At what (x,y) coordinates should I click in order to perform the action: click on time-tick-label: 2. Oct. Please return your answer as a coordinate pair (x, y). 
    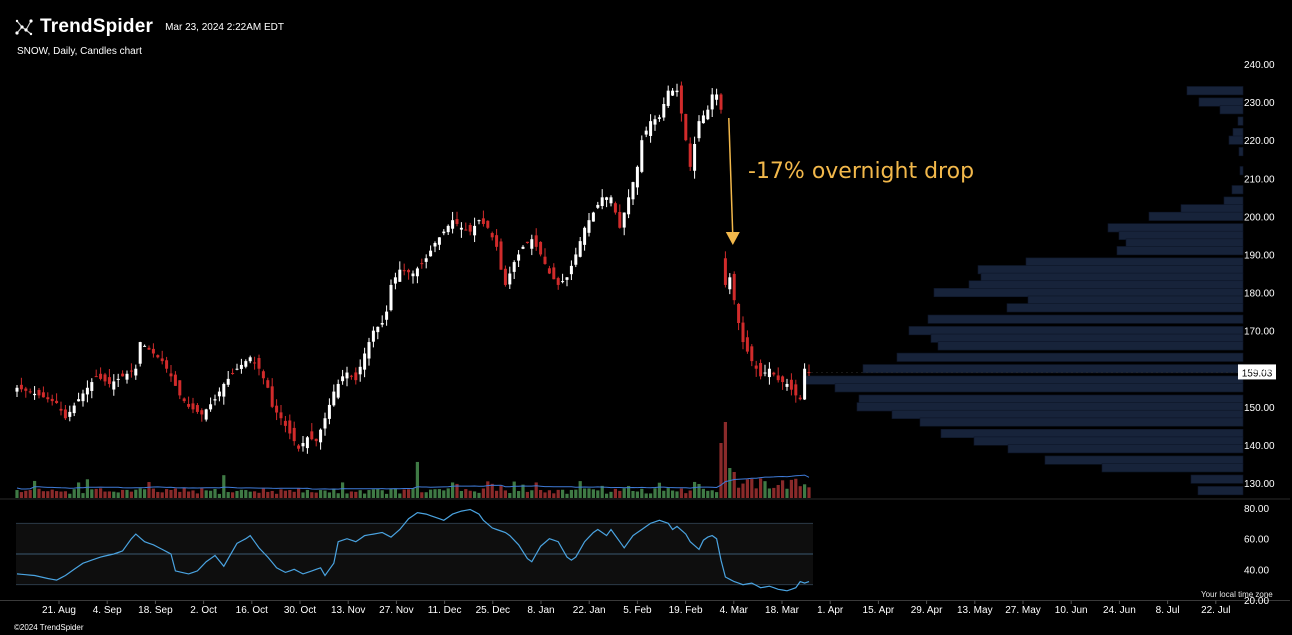
    Looking at the image, I should click on (203, 610).